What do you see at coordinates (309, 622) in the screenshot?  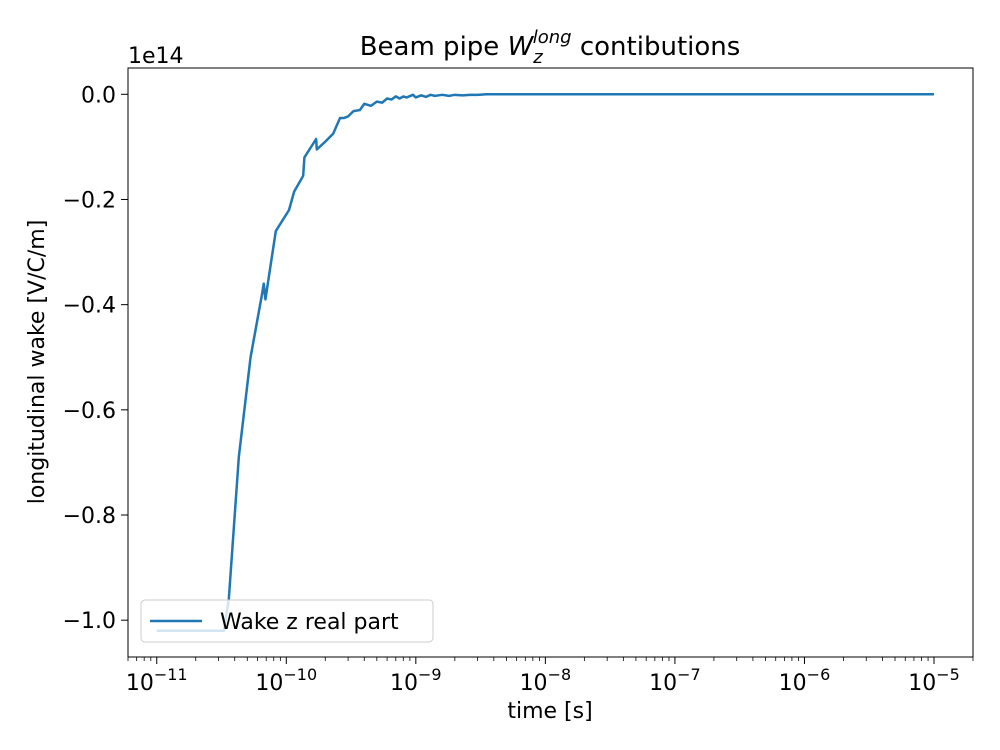 I see `legend-label: Wake z real part` at bounding box center [309, 622].